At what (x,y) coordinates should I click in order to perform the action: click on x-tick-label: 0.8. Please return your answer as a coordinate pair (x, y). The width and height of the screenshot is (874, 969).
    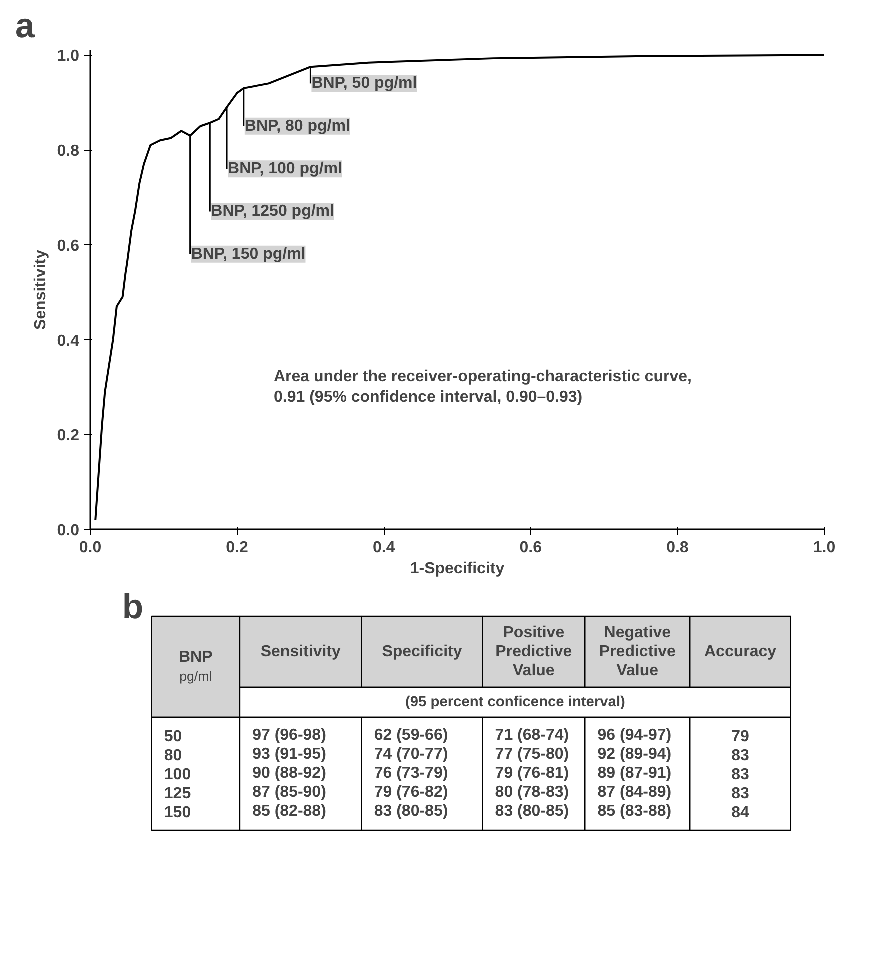
    Looking at the image, I should click on (677, 548).